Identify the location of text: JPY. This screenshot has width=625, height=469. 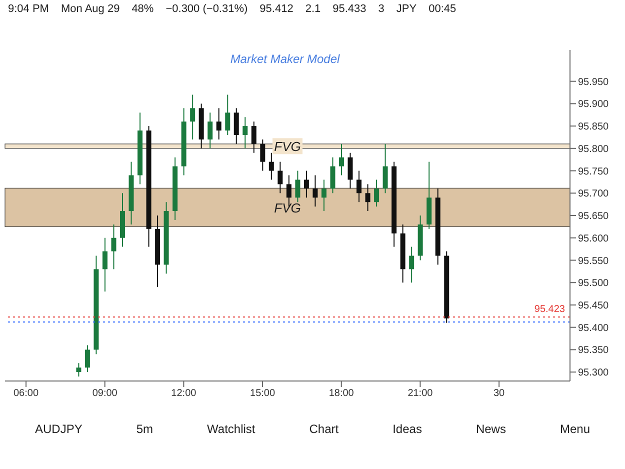
(406, 10).